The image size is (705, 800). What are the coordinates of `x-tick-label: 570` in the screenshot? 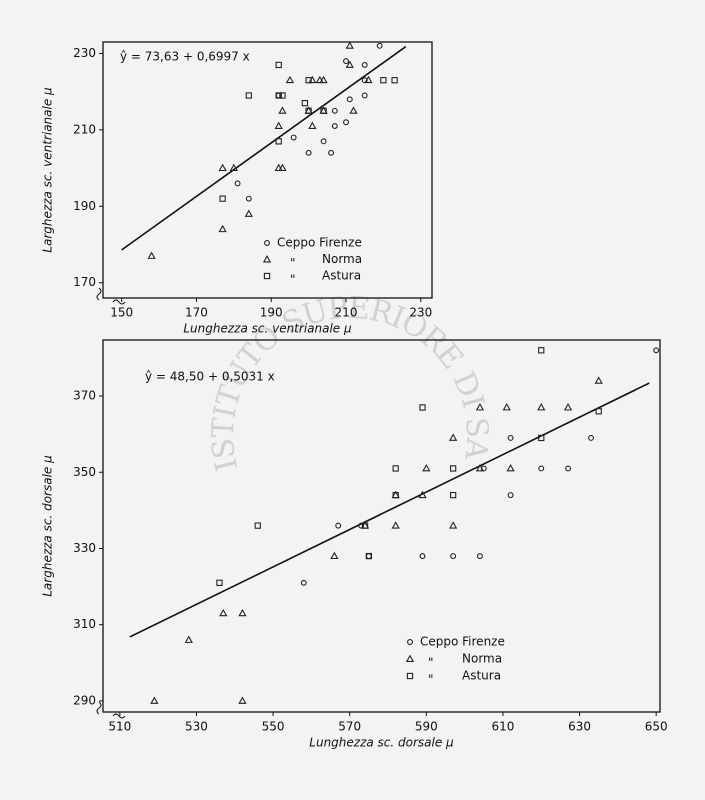 It's located at (349, 727).